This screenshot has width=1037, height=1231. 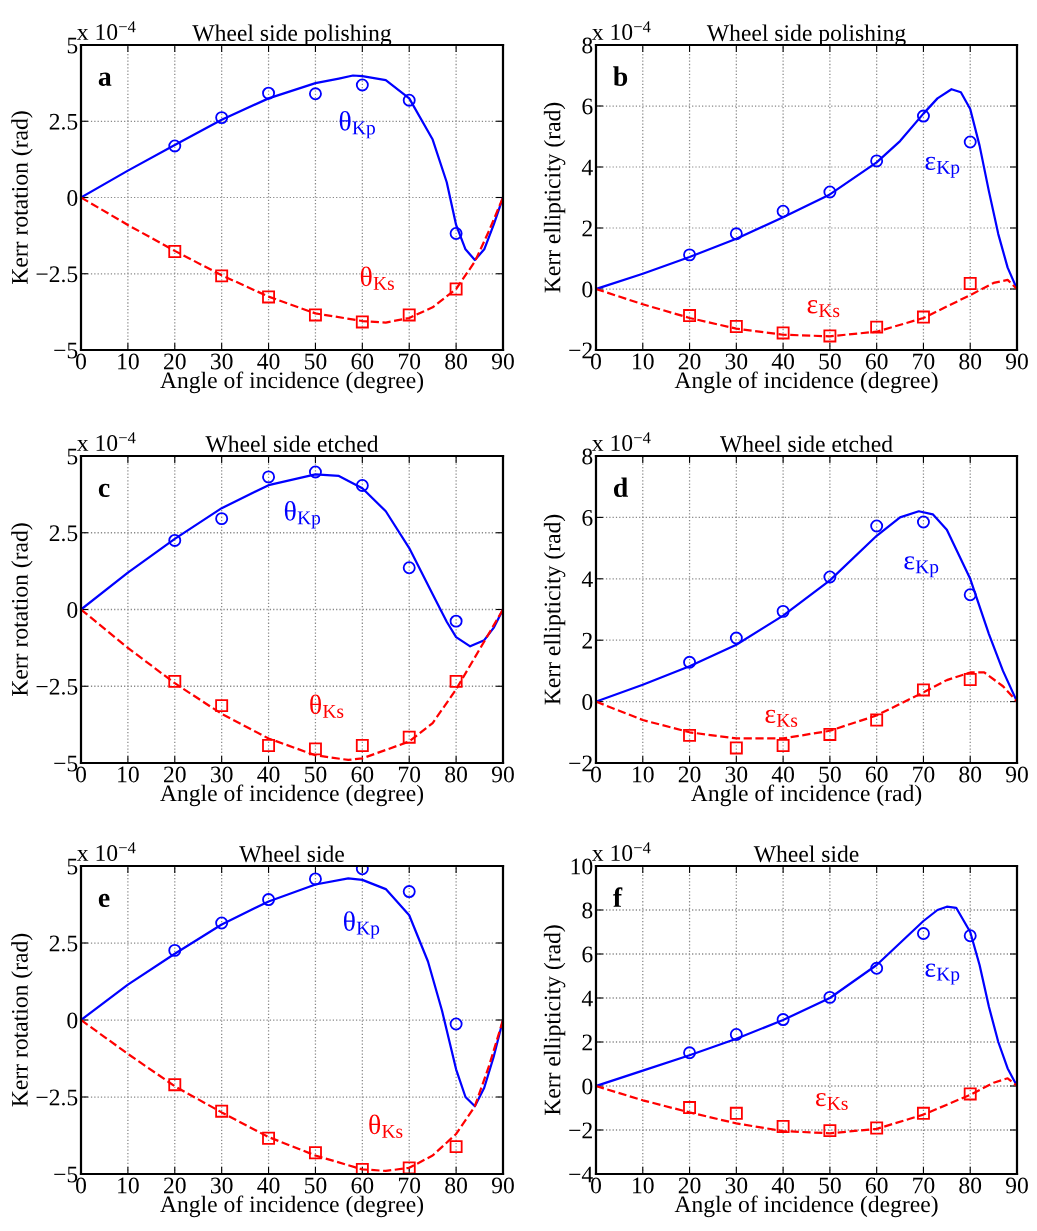 What do you see at coordinates (66, 1174) in the screenshot?
I see `y-tick-label: −5` at bounding box center [66, 1174].